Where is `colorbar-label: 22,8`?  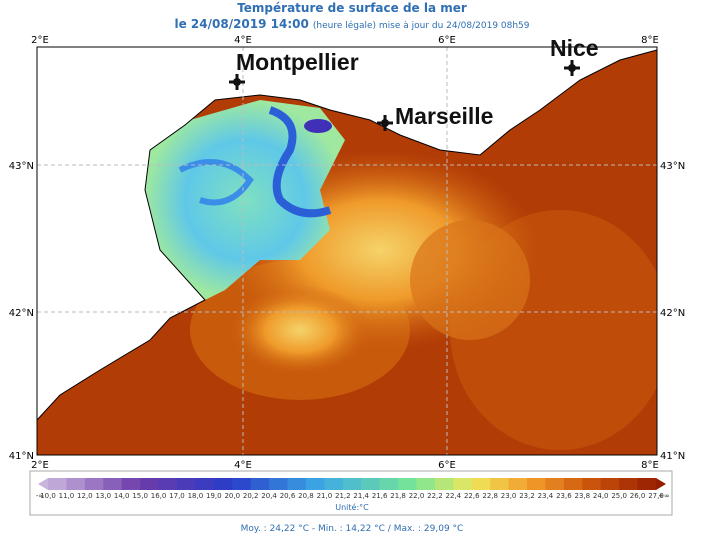 colorbar-label: 22,8 is located at coordinates (490, 496).